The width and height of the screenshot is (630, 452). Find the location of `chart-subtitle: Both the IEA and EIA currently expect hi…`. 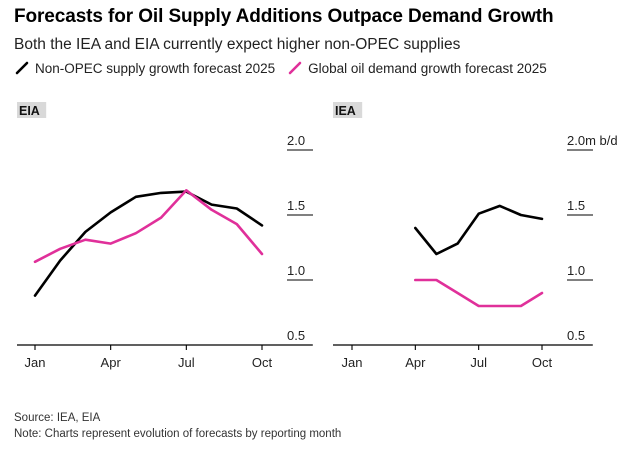

chart-subtitle: Both the IEA and EIA currently expect hi… is located at coordinates (237, 44).